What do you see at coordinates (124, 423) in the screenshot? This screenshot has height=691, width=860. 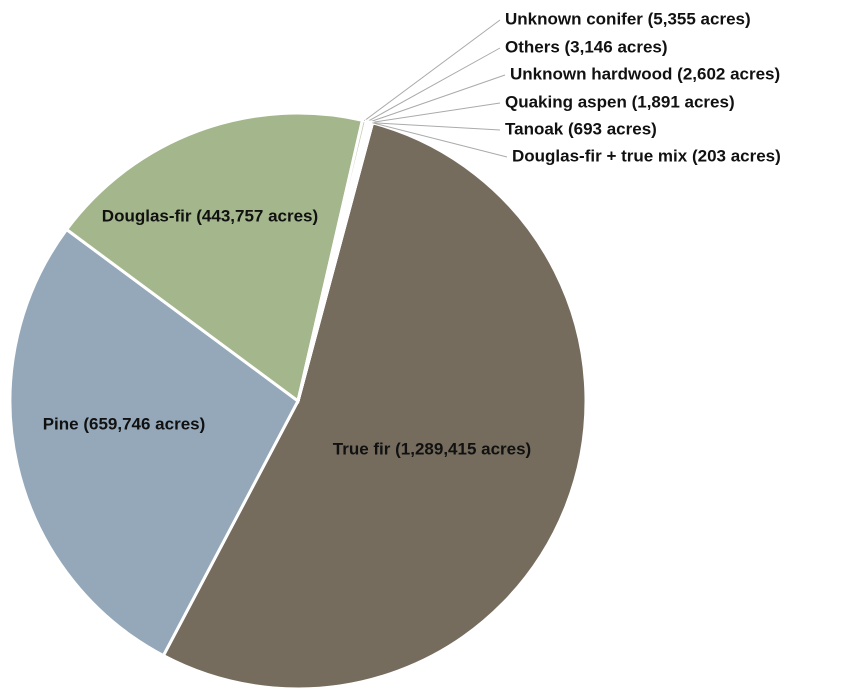 I see `slice-label: Pine (659,746 acres)` at bounding box center [124, 423].